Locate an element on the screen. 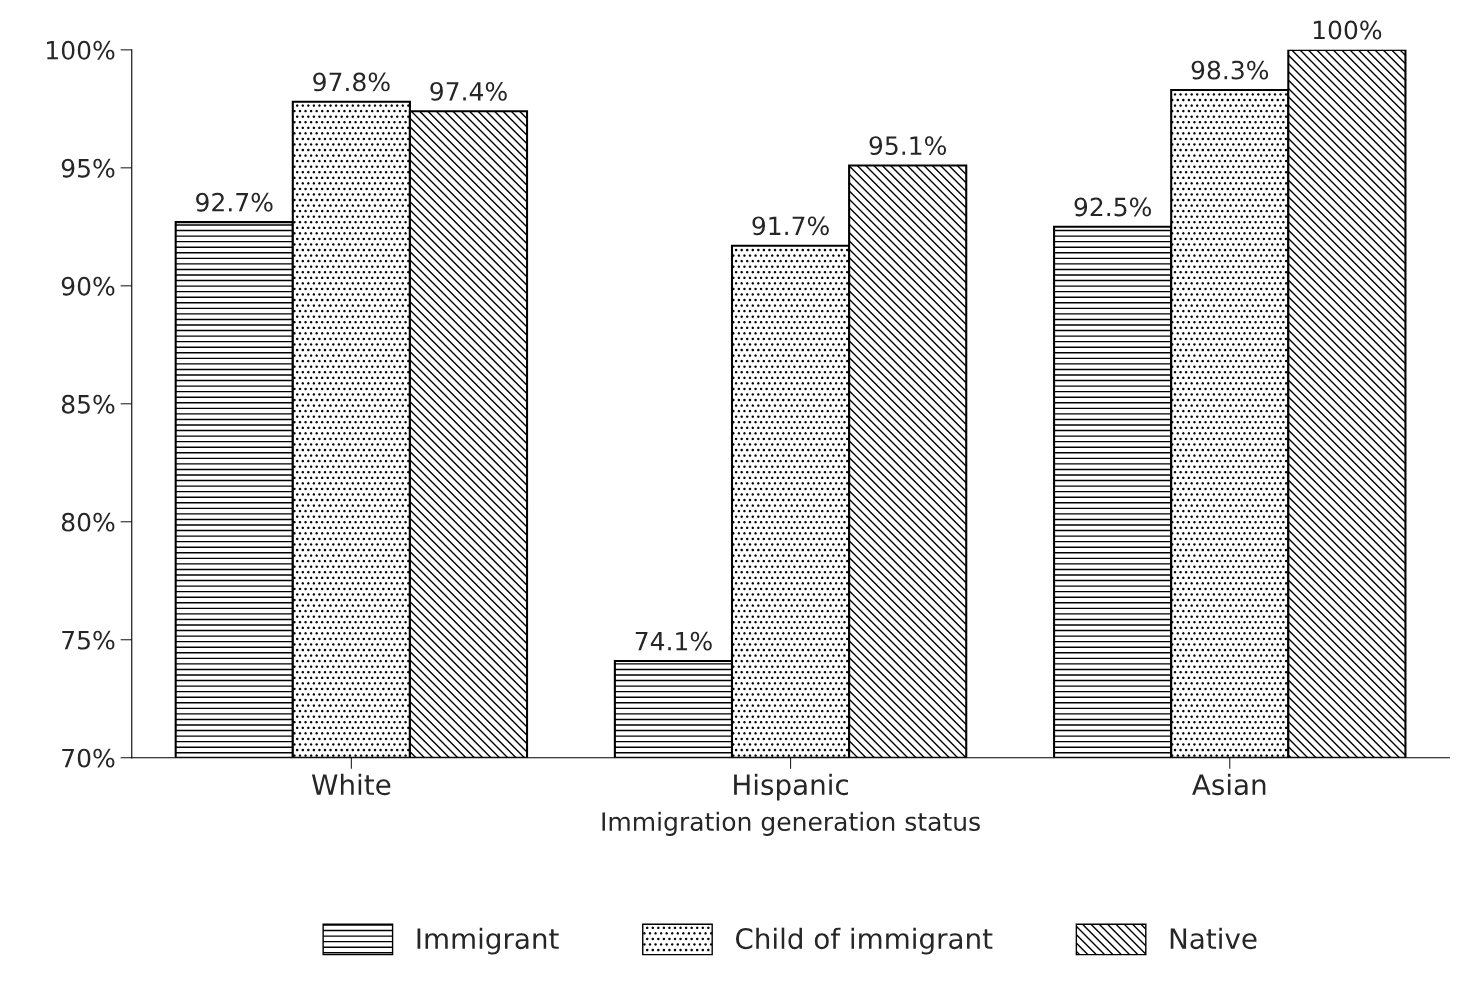  legend-label: Child of immigrant is located at coordinates (864, 941).